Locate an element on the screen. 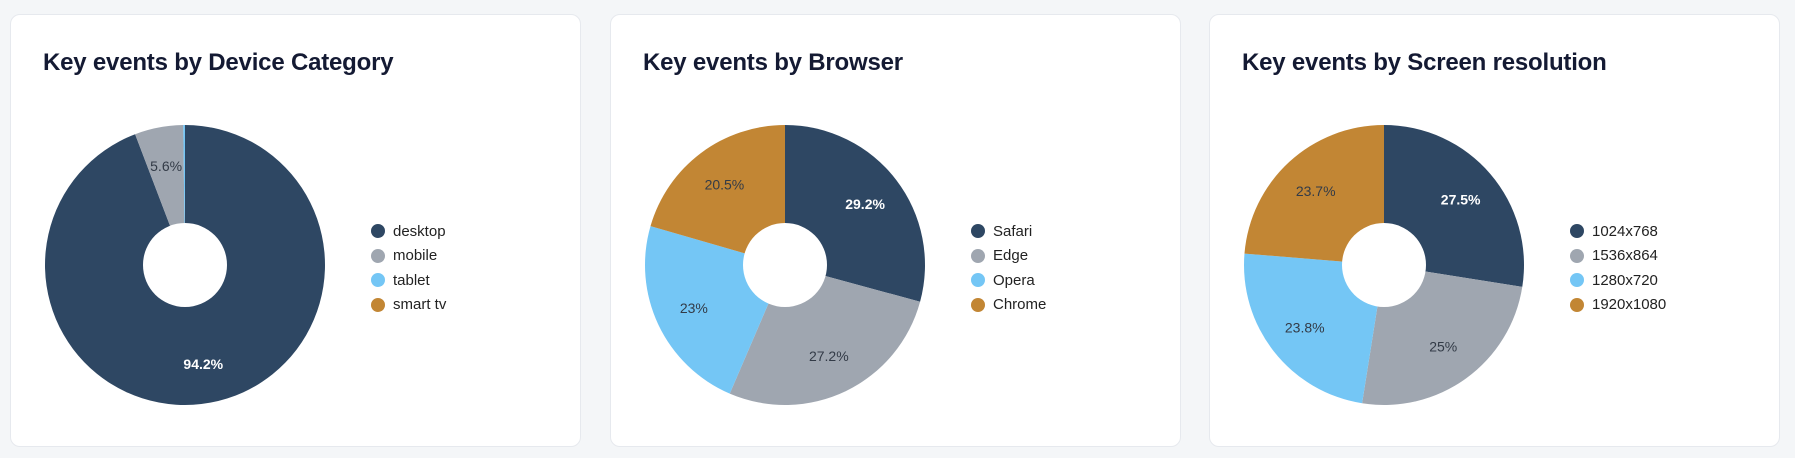  legend-item-1280x720: 1280x720 is located at coordinates (1618, 280).